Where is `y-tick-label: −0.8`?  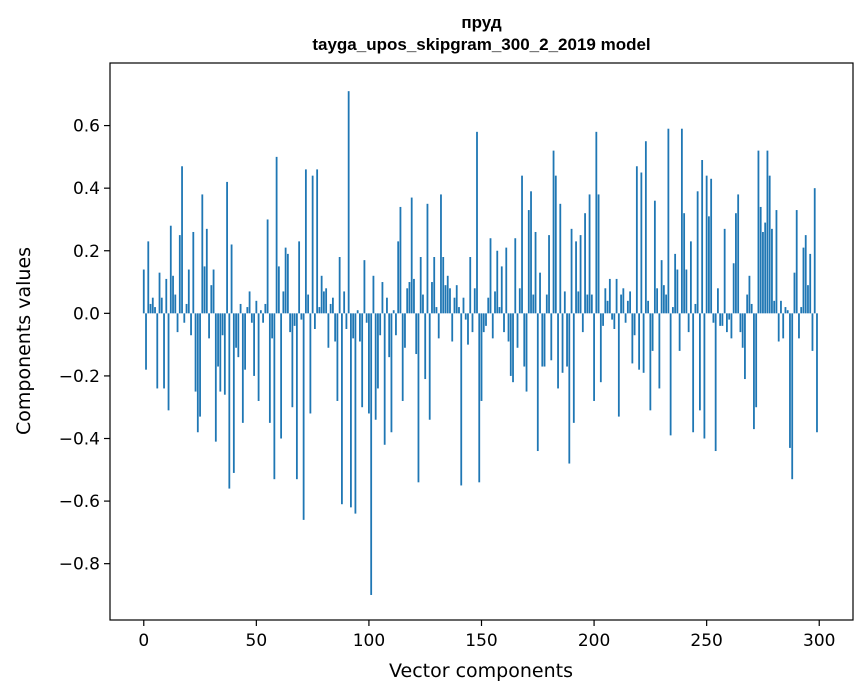 y-tick-label: −0.8 is located at coordinates (79, 565).